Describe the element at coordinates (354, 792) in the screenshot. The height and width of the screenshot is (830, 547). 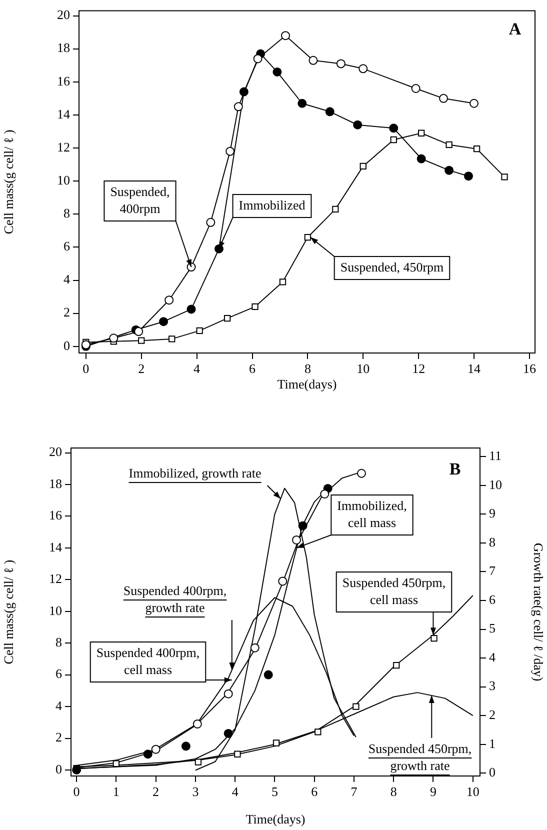
I see `x-tick-label: 7` at that location.